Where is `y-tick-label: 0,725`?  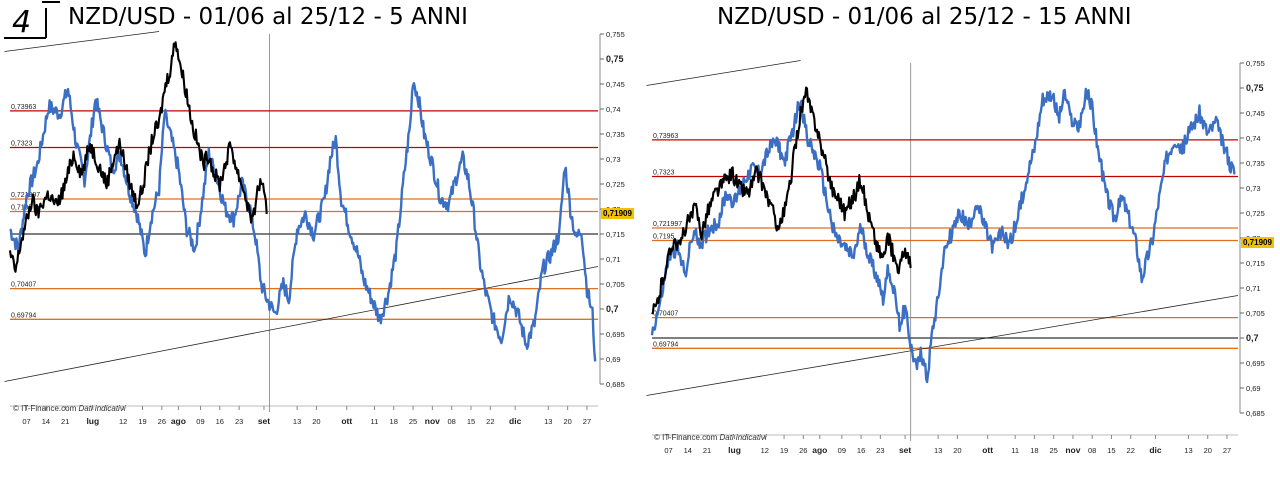
y-tick-label: 0,725 is located at coordinates (615, 184).